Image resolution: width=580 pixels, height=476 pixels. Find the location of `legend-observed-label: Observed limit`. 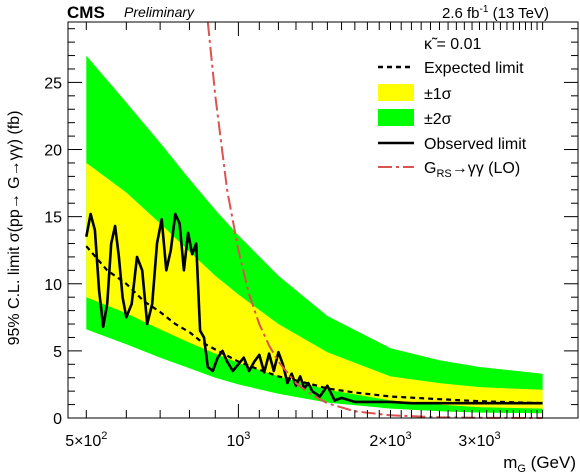

legend-observed-label: Observed limit is located at coordinates (475, 144).